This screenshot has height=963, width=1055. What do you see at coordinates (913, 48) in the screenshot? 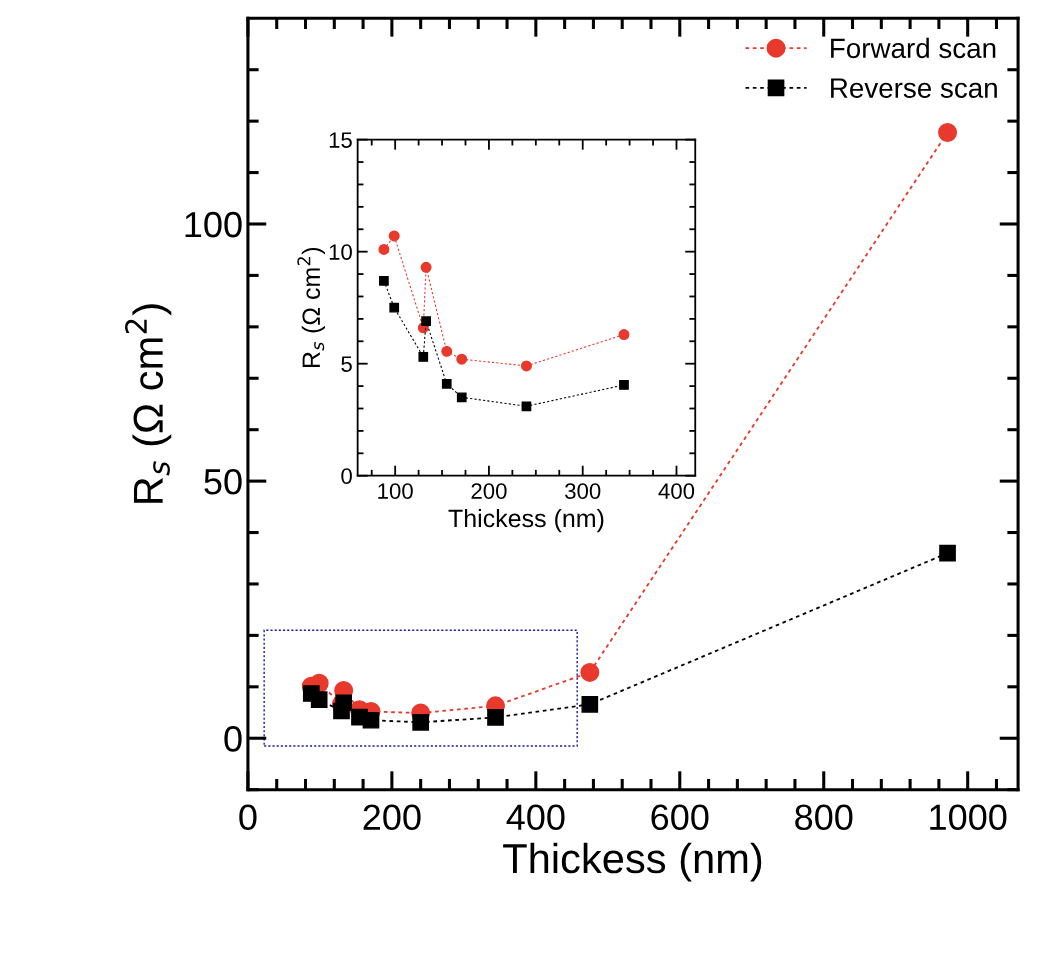
I see `legend-label: Forward scan` at bounding box center [913, 48].